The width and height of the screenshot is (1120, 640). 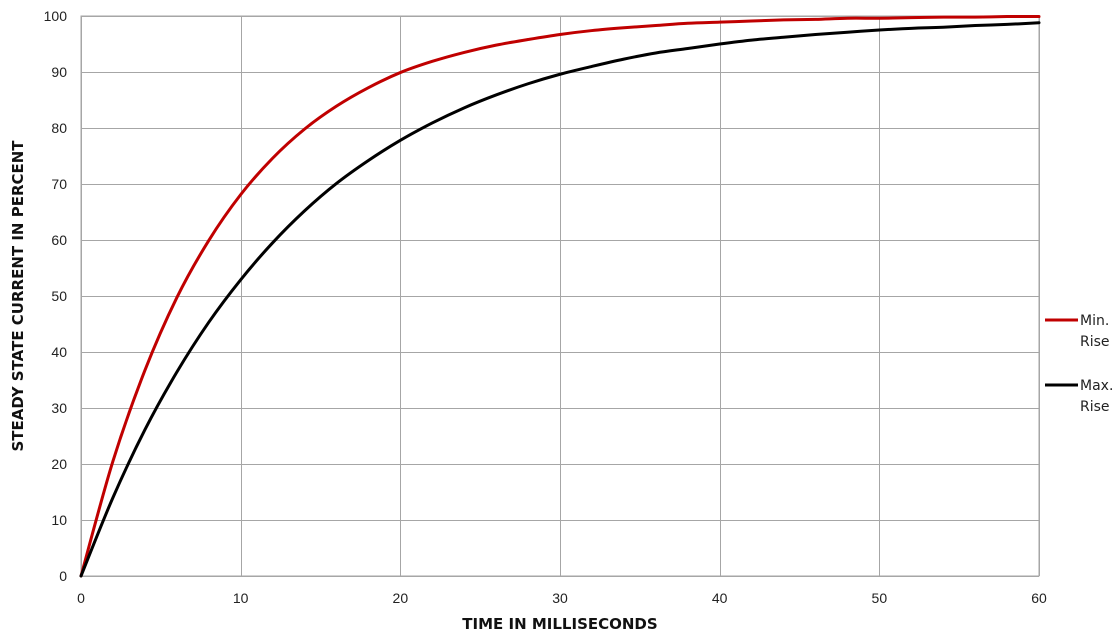 What do you see at coordinates (1079, 396) in the screenshot?
I see `legend-entry-max-rise: Max. Rise` at bounding box center [1079, 396].